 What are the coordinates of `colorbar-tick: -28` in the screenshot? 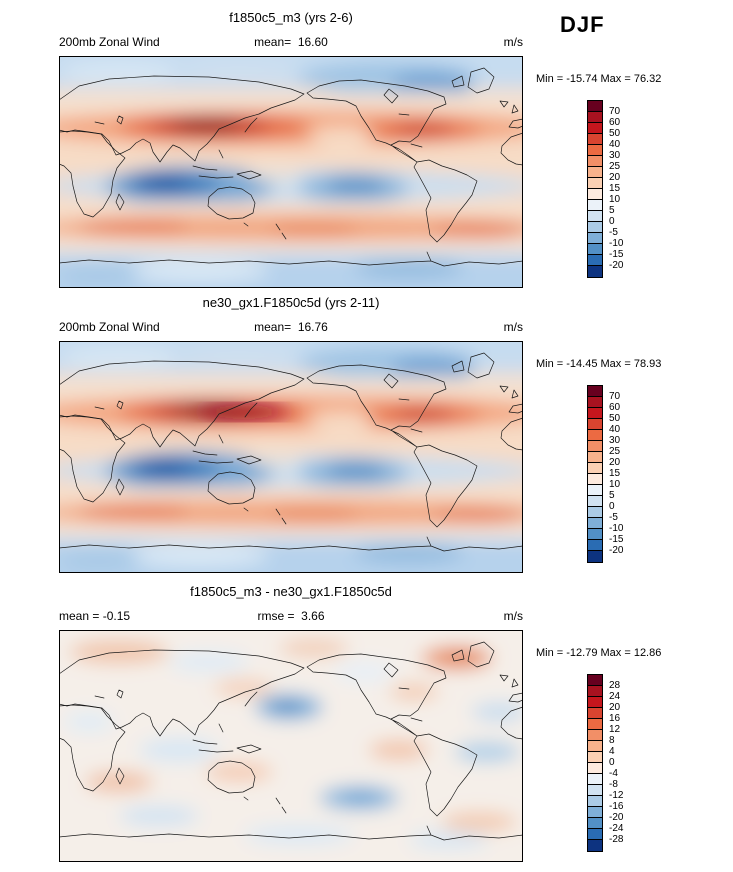 It's located at (616, 839).